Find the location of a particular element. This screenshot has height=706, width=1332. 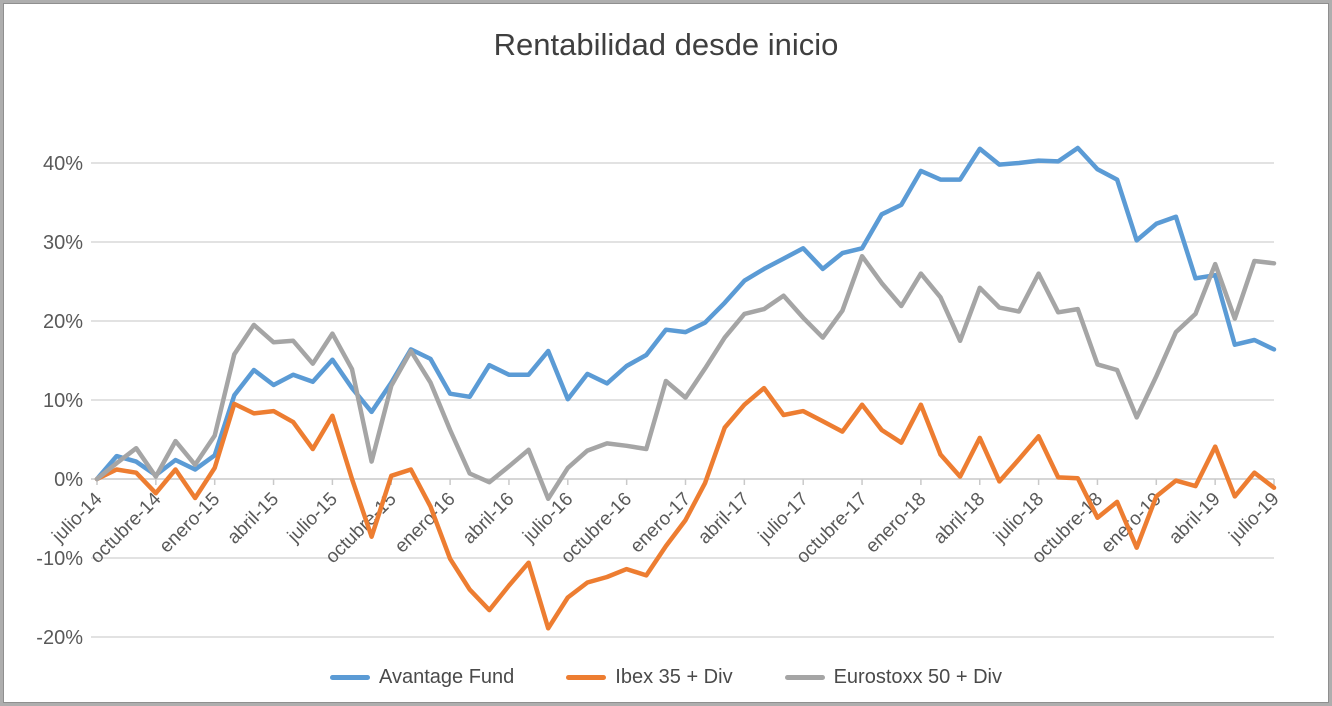

y-axis-label: 0% is located at coordinates (68, 480).